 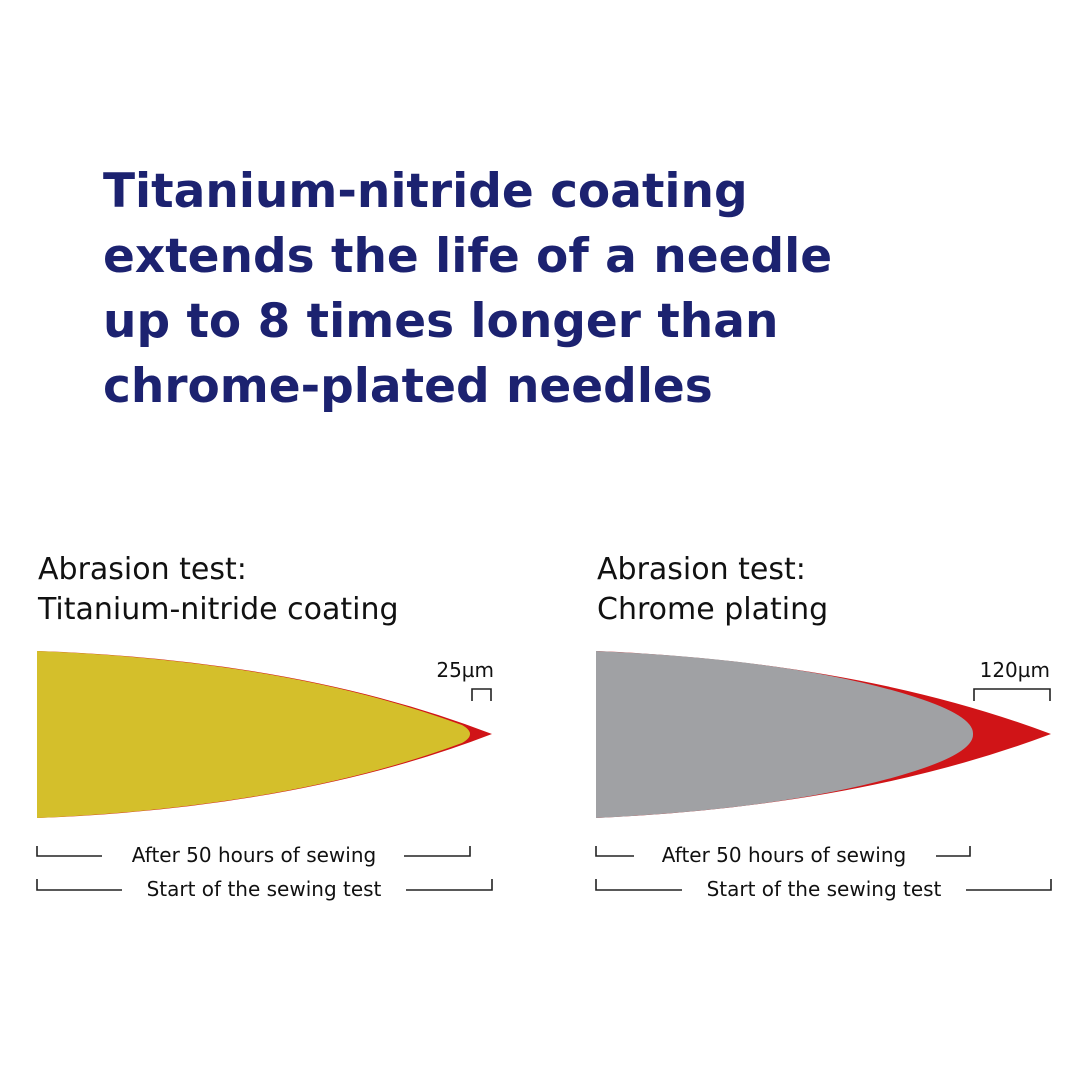 What do you see at coordinates (408, 386) in the screenshot?
I see `headline-line-4: chrome-plated needles` at bounding box center [408, 386].